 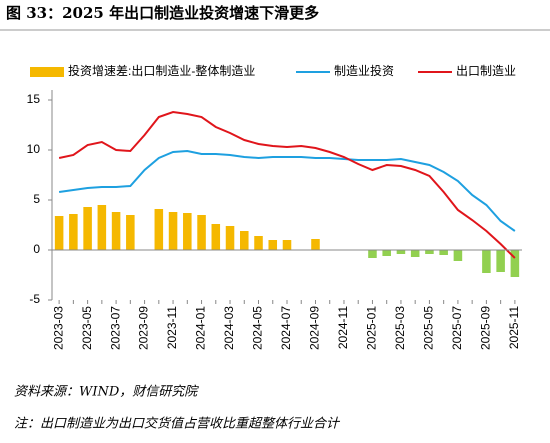 What do you see at coordinates (177, 424) in the screenshot?
I see `note: 注：出口制造业为出口交货值占营收比重超整体行业合计` at bounding box center [177, 424].